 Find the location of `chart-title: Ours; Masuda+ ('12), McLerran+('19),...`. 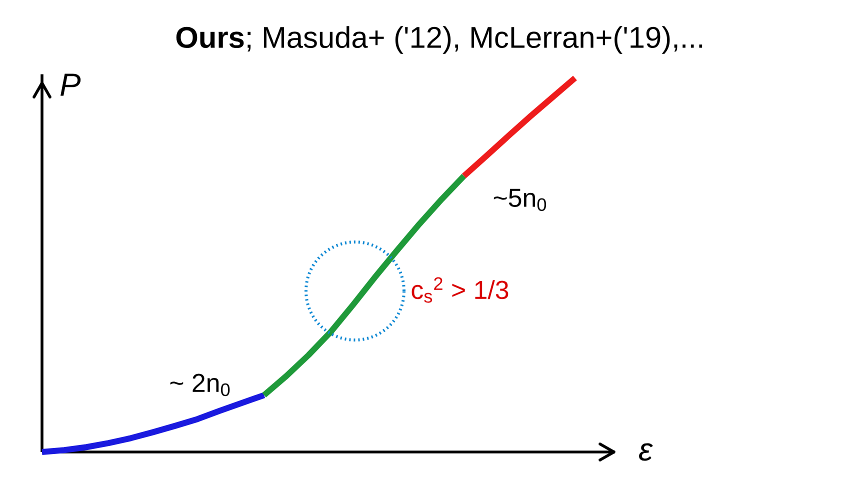

chart-title: Ours; Masuda+ ('12), McLerran+('19),... is located at coordinates (439, 40).